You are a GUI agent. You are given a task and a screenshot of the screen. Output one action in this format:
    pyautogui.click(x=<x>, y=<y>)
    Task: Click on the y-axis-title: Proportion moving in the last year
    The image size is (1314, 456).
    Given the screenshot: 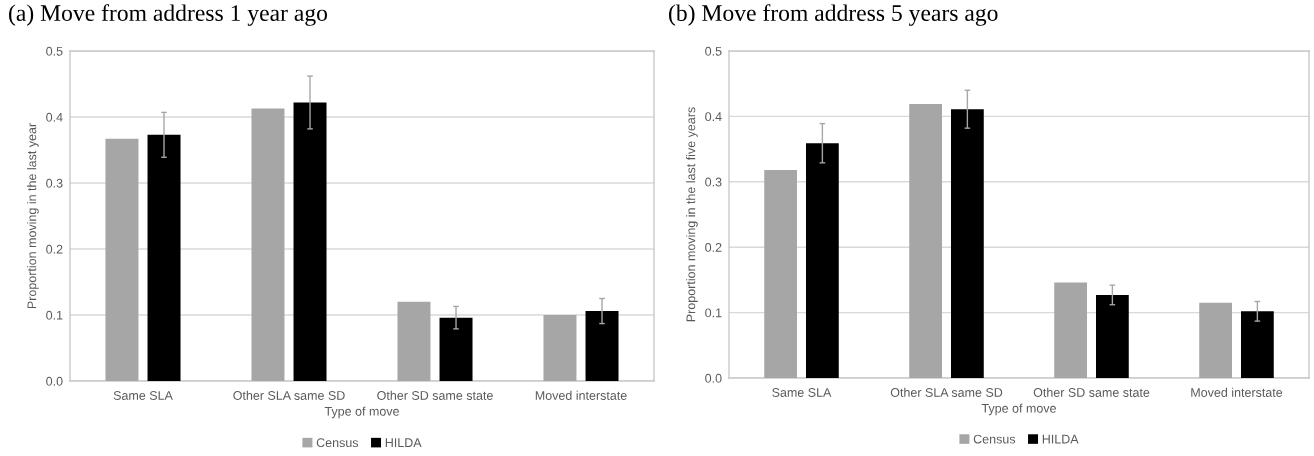 What is the action you would take?
    pyautogui.click(x=33, y=216)
    